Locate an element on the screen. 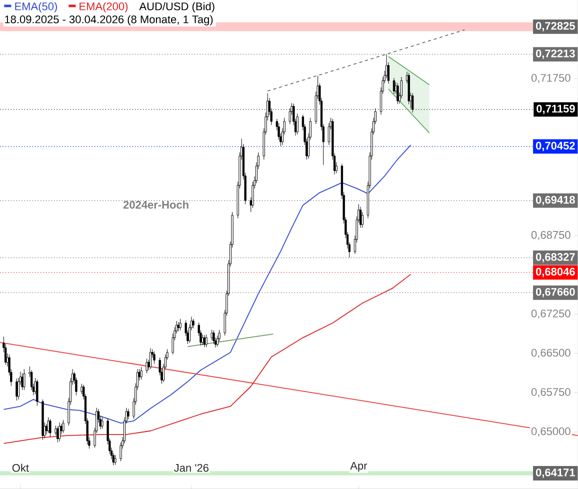 The height and width of the screenshot is (489, 578). ref-line-label: 0,71159 is located at coordinates (555, 109).